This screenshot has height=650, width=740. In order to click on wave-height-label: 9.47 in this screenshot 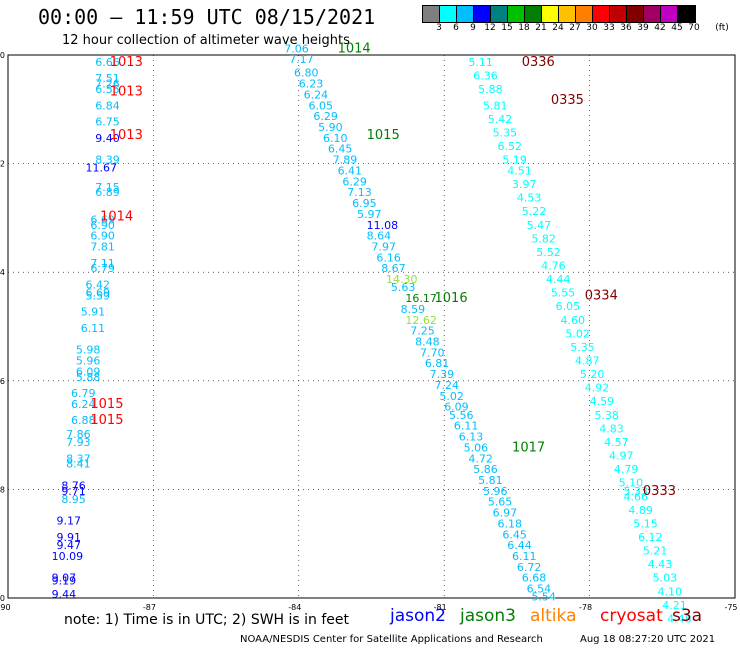, I will do `click(68, 545)`.